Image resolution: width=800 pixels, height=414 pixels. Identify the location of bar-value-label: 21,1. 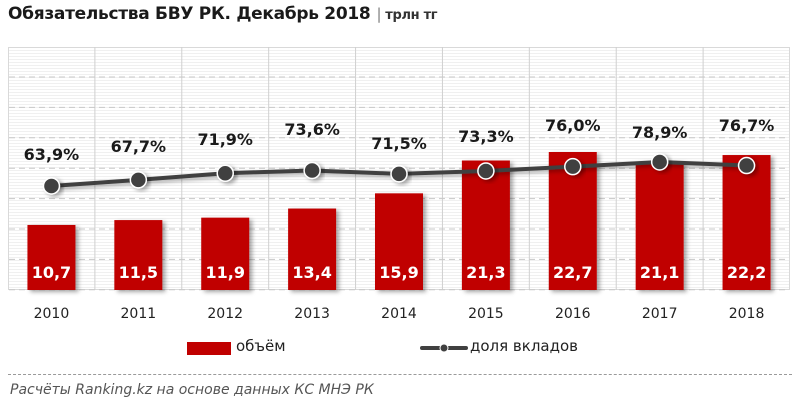
(659, 272).